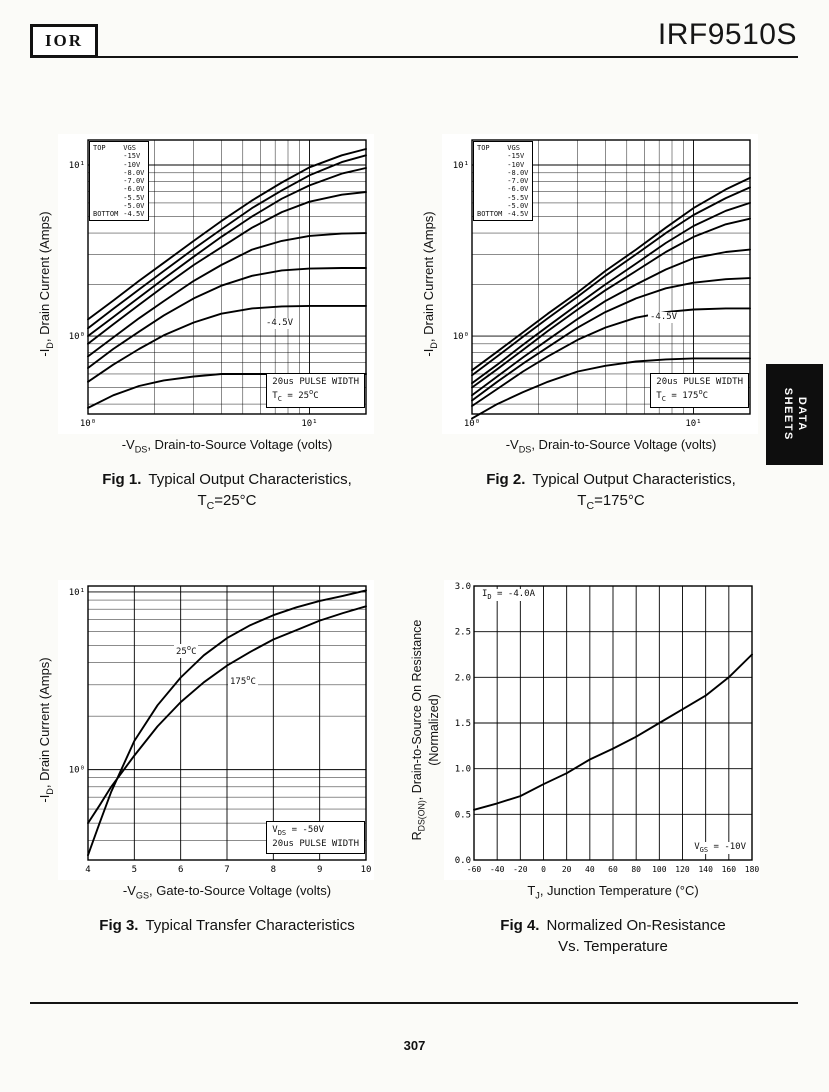  What do you see at coordinates (227, 479) in the screenshot?
I see `fig1-caption-line1: Fig 1. Typical Output Characteristics,` at bounding box center [227, 479].